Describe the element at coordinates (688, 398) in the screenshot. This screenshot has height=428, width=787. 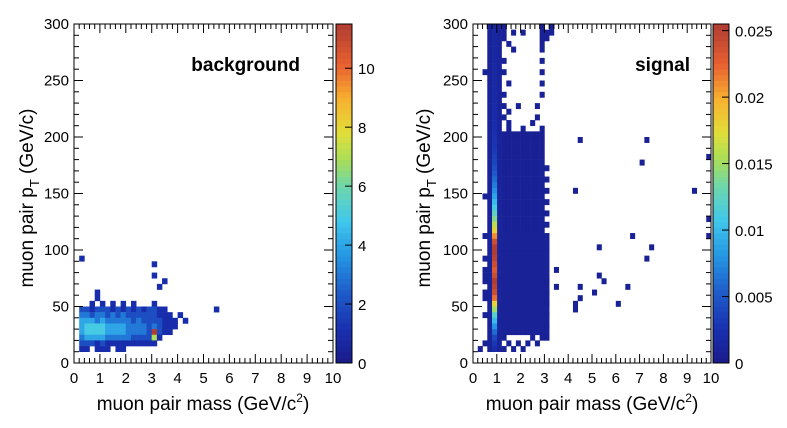
I see `x-axis-title-superscript: 2` at that location.